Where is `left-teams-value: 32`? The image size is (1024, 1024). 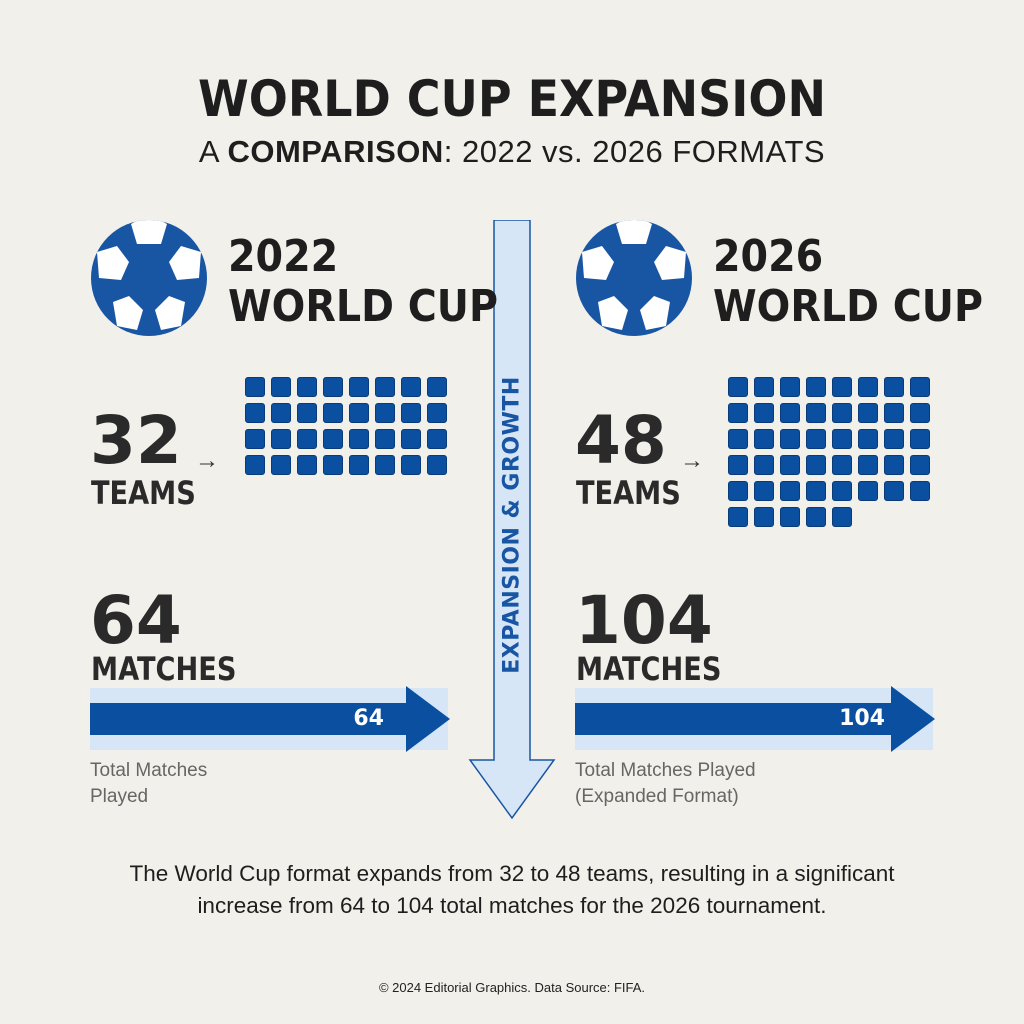 left-teams-value: 32 is located at coordinates (136, 440).